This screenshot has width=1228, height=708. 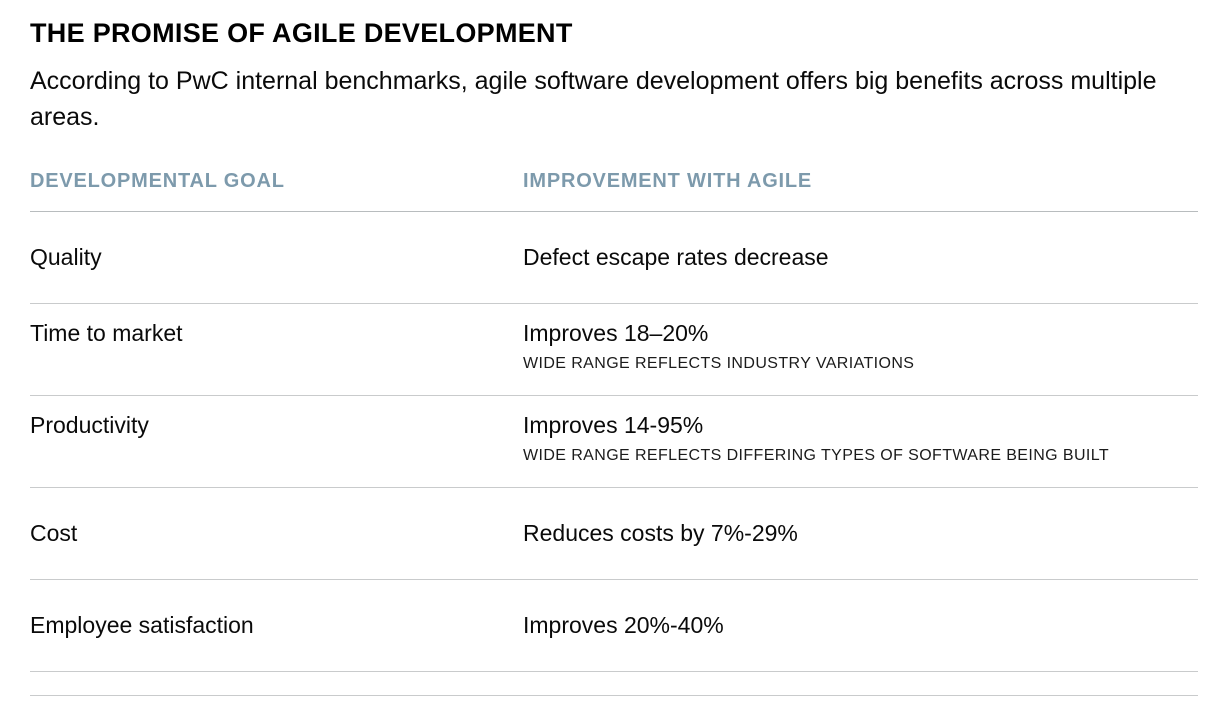 I want to click on improvement-cell: Improves 20%-40%, so click(x=860, y=625).